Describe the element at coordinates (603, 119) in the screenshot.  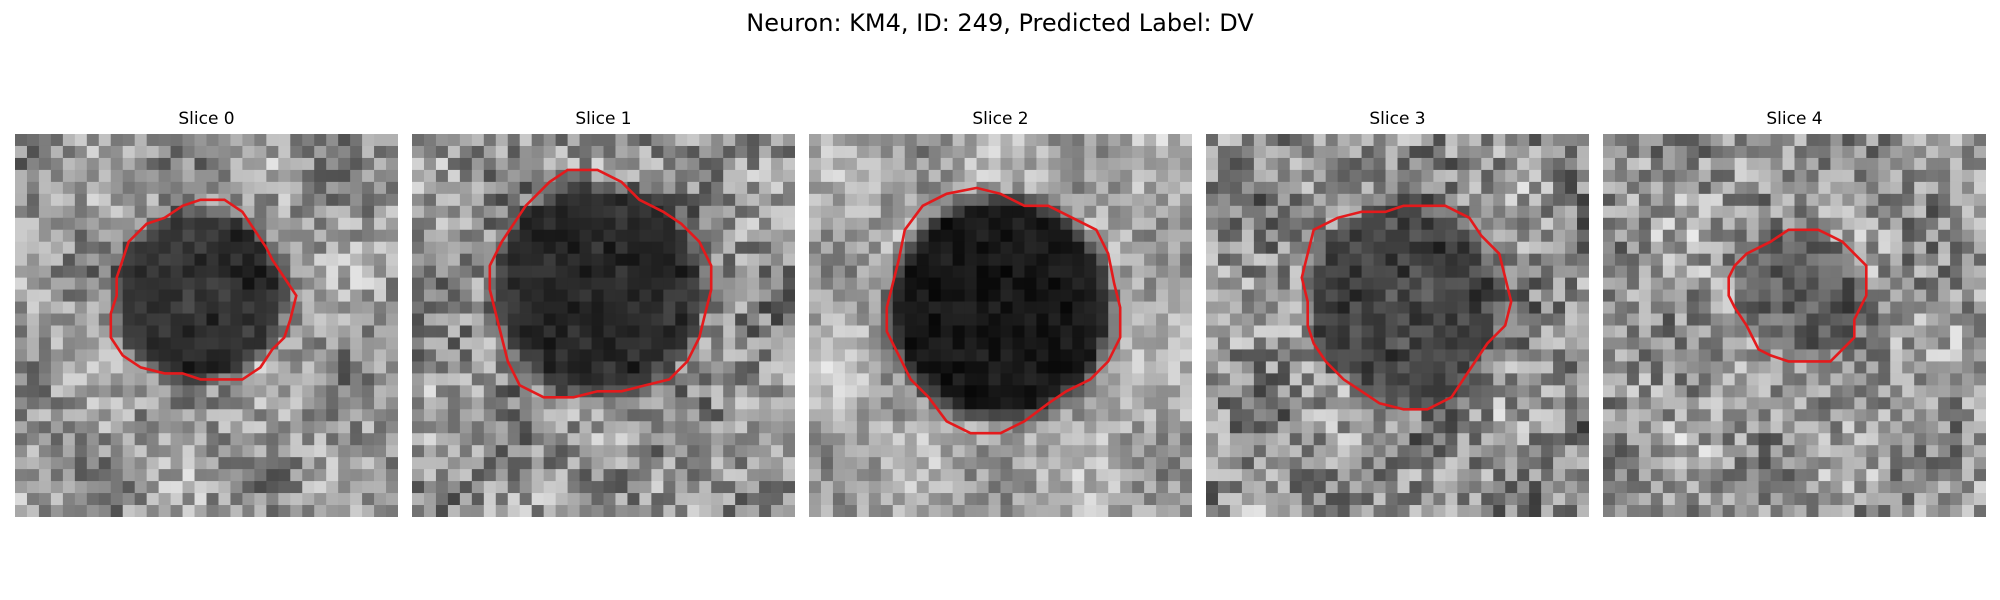
I see `slice-title-1: Slice 1` at that location.